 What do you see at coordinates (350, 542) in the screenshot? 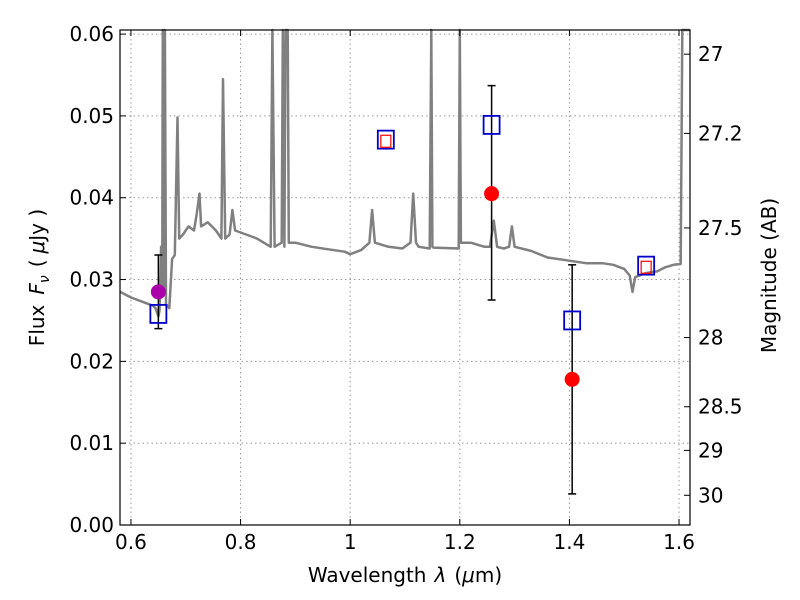
I see `x-tick-label: 1` at bounding box center [350, 542].